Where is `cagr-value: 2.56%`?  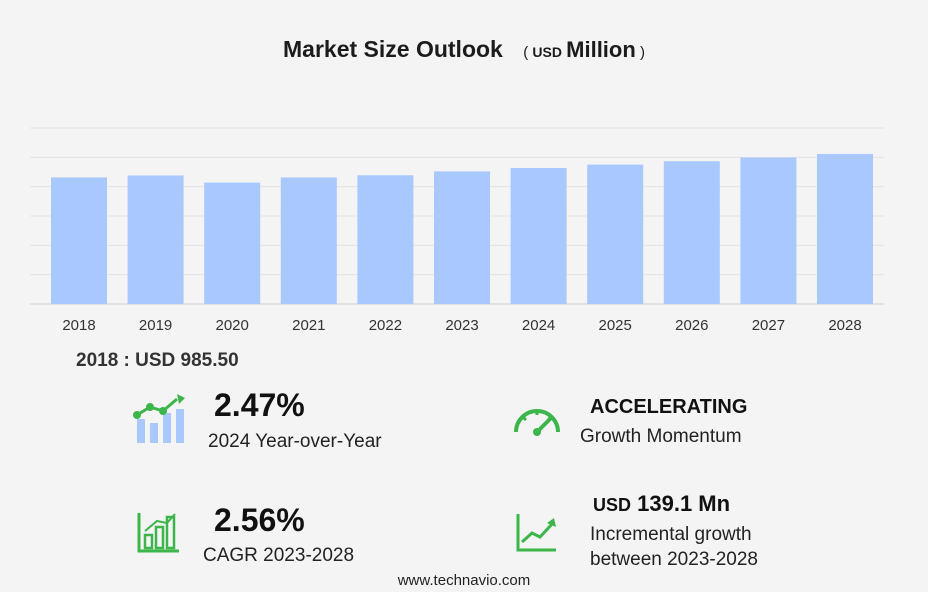 cagr-value: 2.56% is located at coordinates (259, 520).